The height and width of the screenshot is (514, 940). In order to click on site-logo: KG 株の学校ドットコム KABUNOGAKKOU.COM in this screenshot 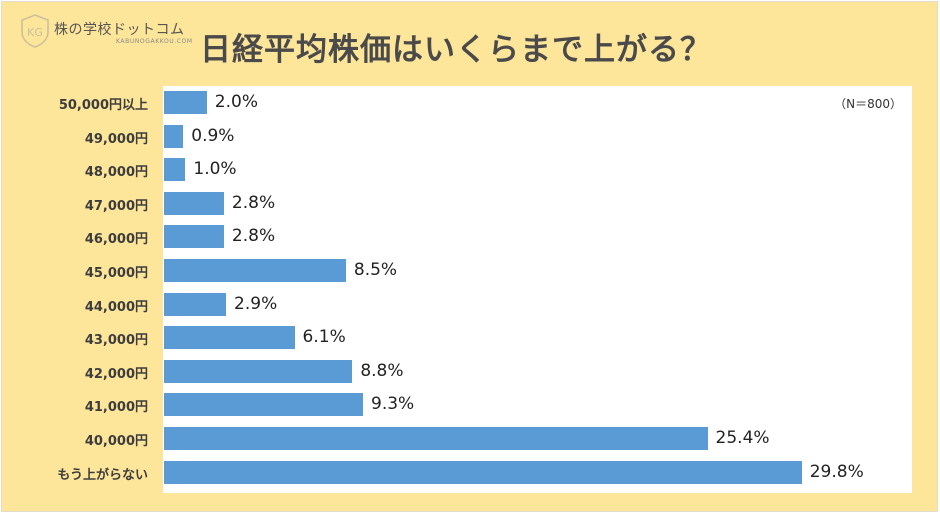, I will do `click(110, 31)`.